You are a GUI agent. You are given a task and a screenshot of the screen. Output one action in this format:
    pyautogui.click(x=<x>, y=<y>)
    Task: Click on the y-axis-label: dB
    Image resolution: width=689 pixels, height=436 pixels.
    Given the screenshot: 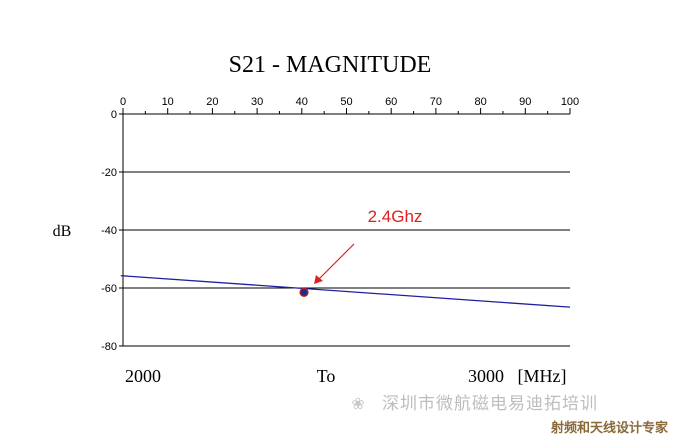 What is the action you would take?
    pyautogui.click(x=62, y=231)
    